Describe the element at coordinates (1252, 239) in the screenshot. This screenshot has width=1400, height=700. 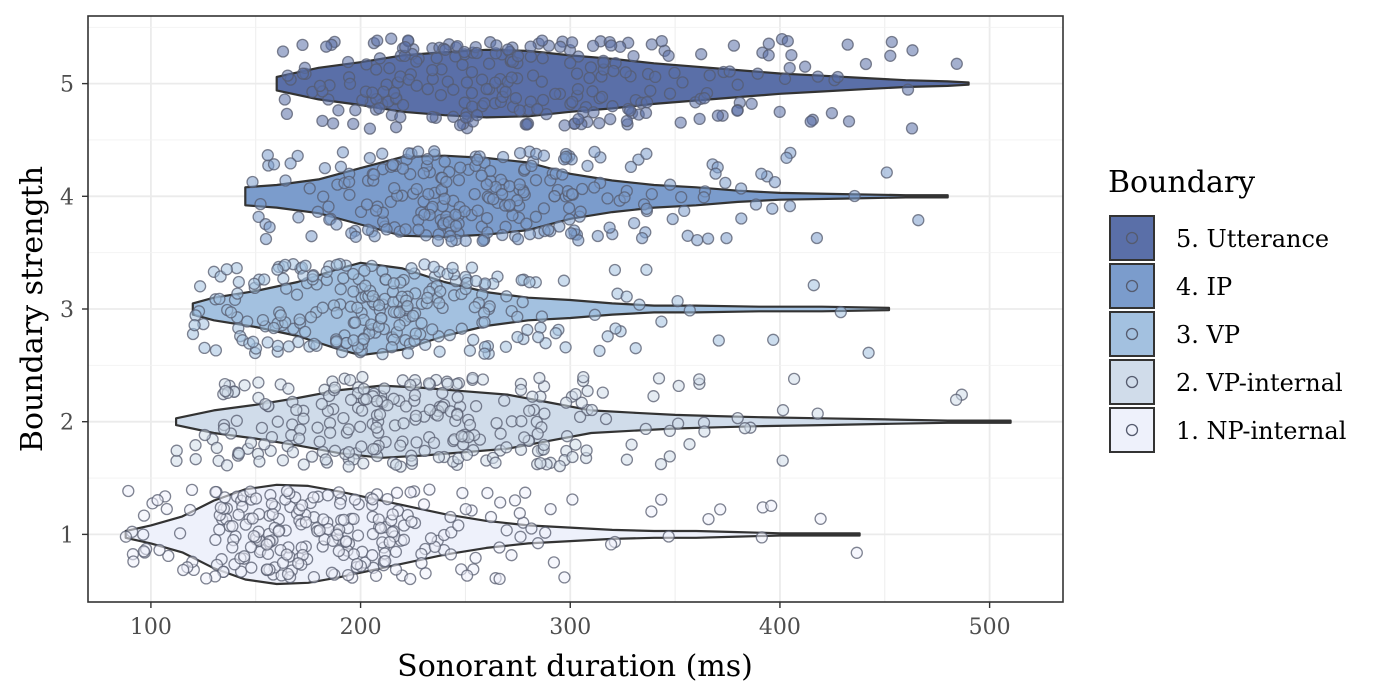
I see `legend-label: 5. Utterance` at that location.